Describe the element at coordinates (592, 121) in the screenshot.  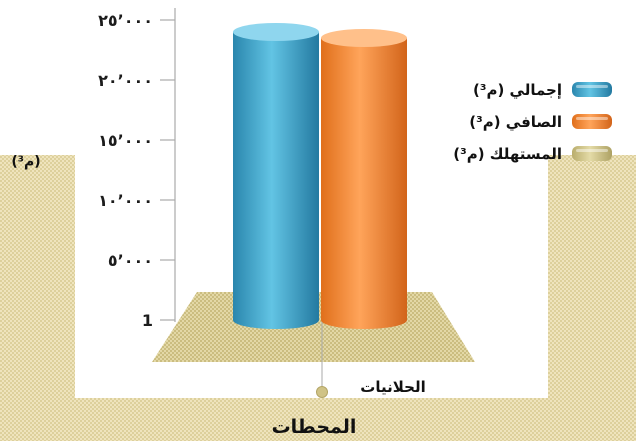
I see `legend-swatch-net` at that location.